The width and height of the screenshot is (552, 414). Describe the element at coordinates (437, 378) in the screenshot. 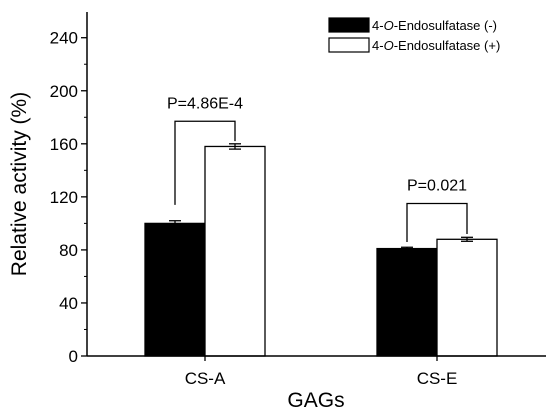

I see `category-label-cs-e: CS-E` at that location.